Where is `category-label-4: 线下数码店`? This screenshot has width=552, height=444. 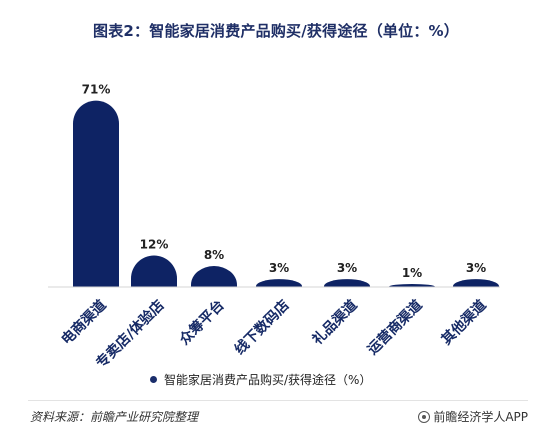 category-label-4: 线下数码店 is located at coordinates (262, 328).